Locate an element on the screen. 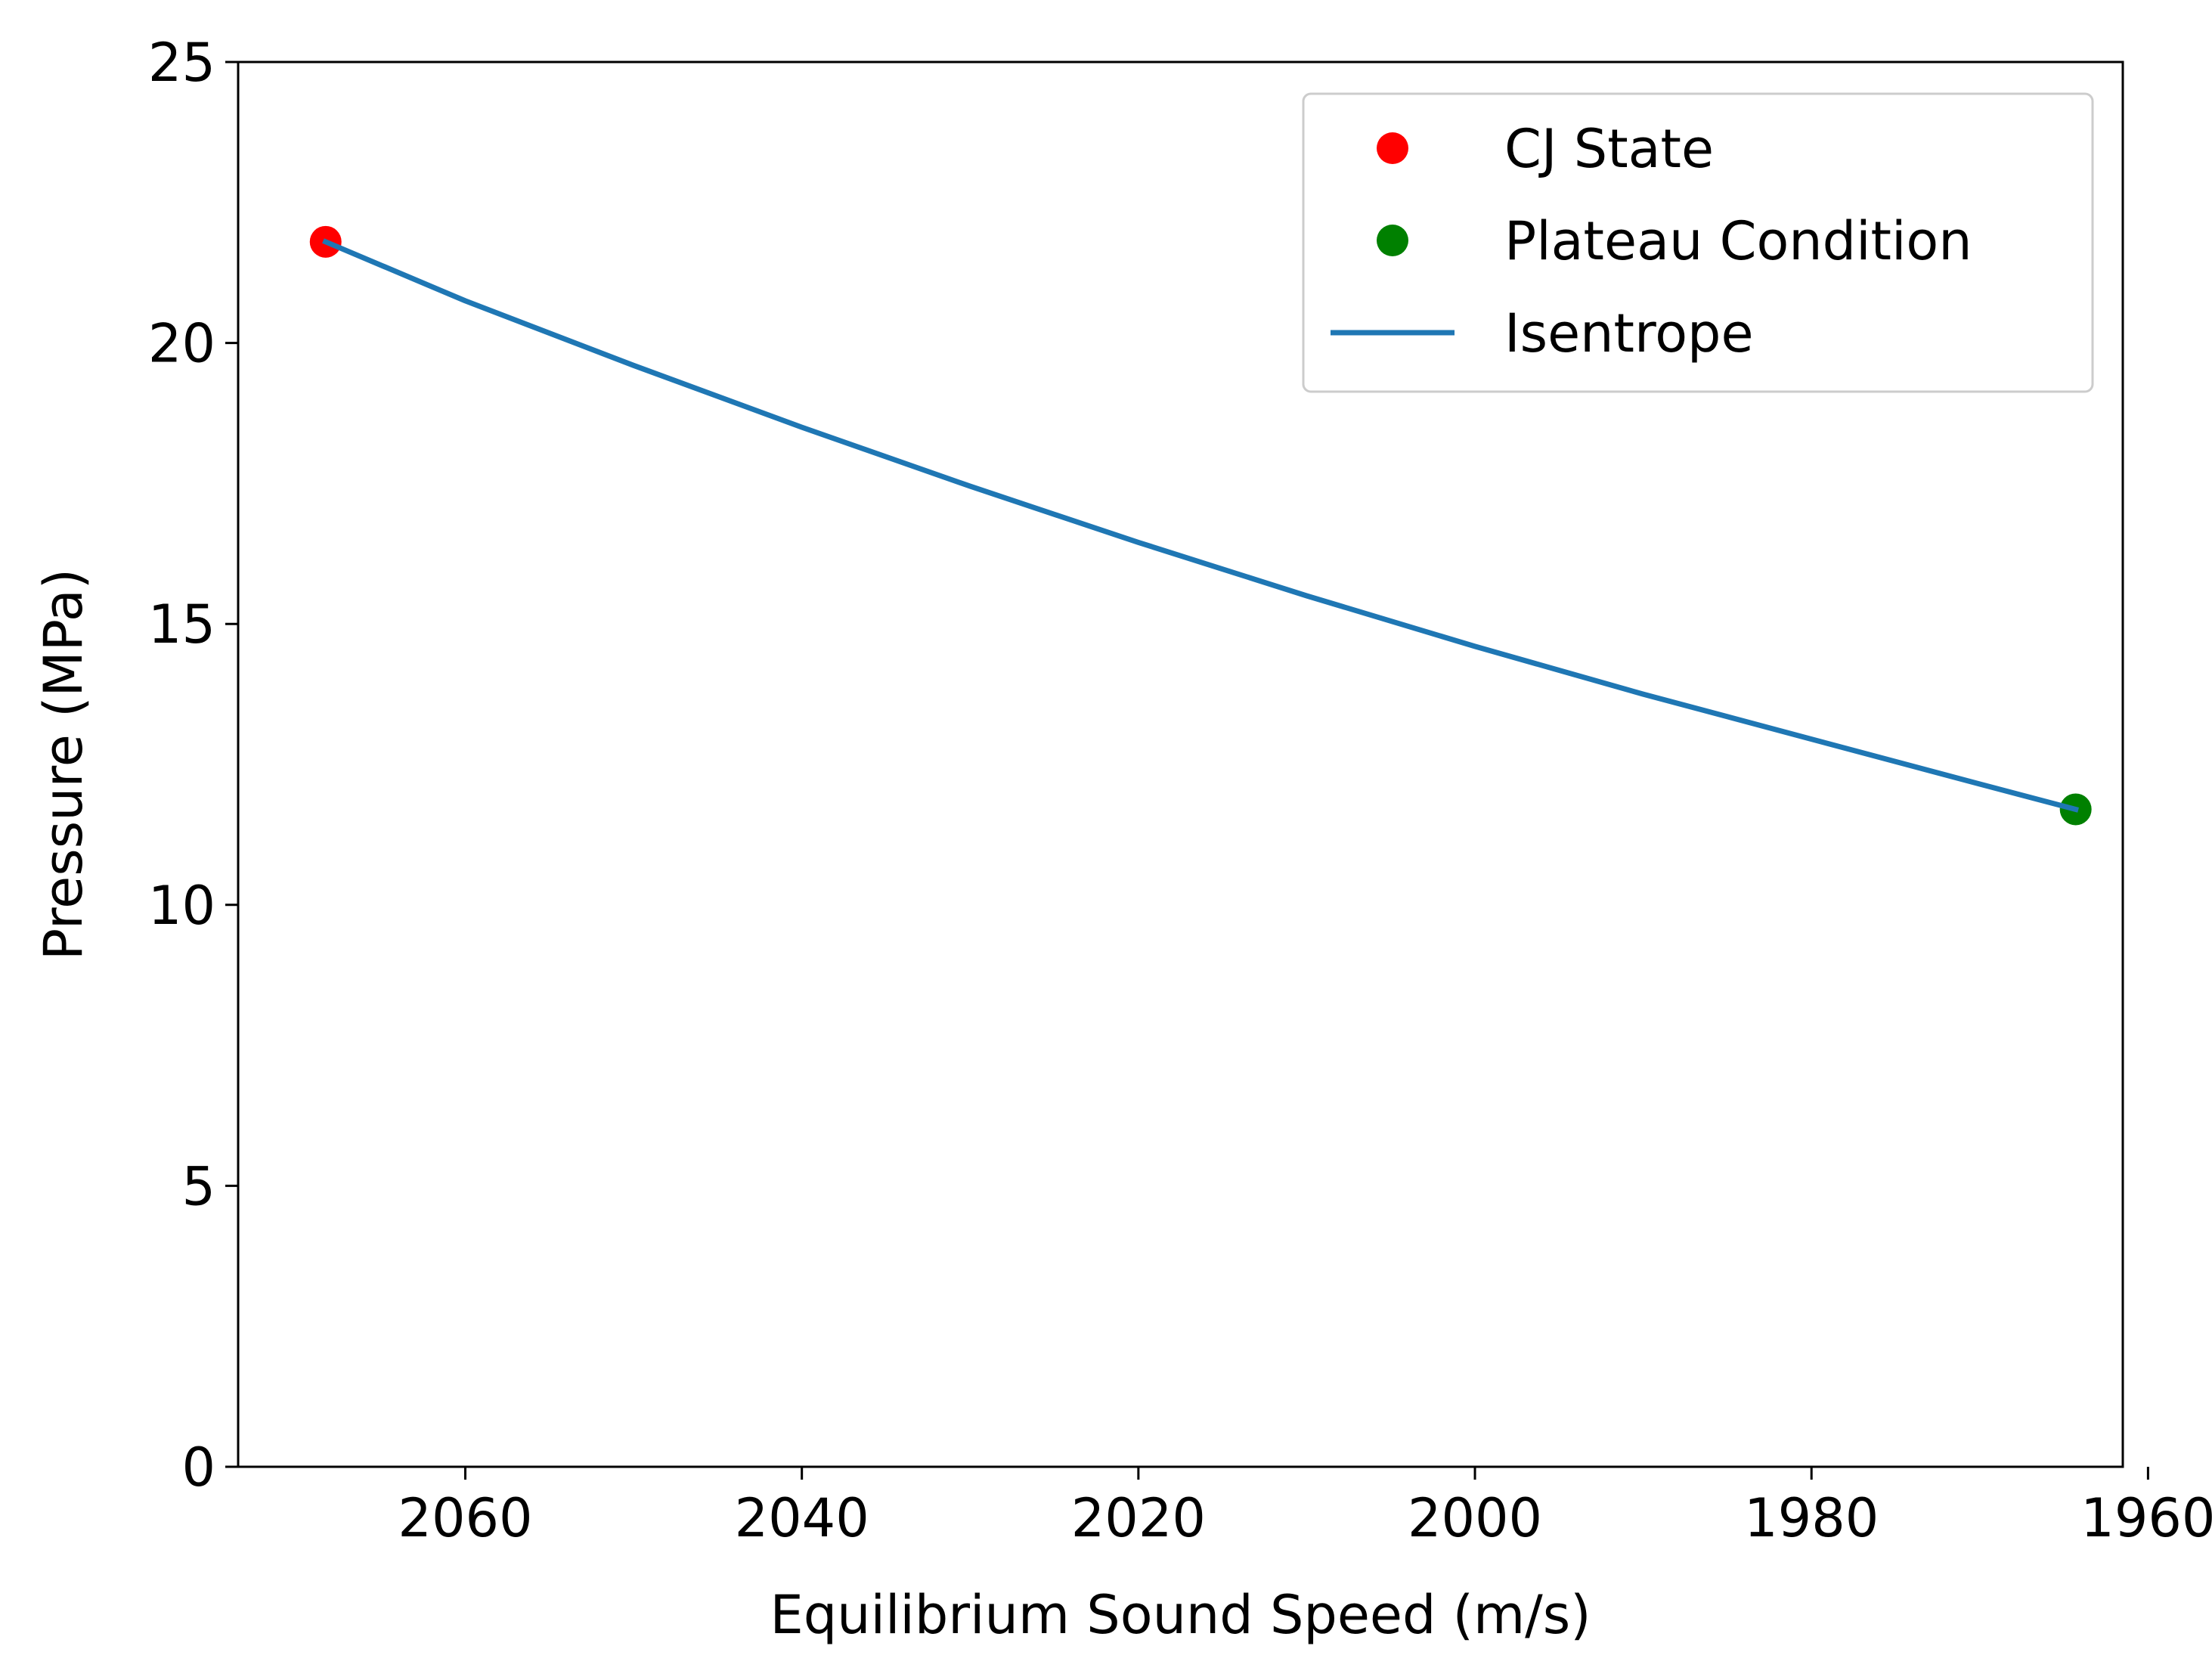  x-tick-label: 1960 is located at coordinates (2146, 1518).